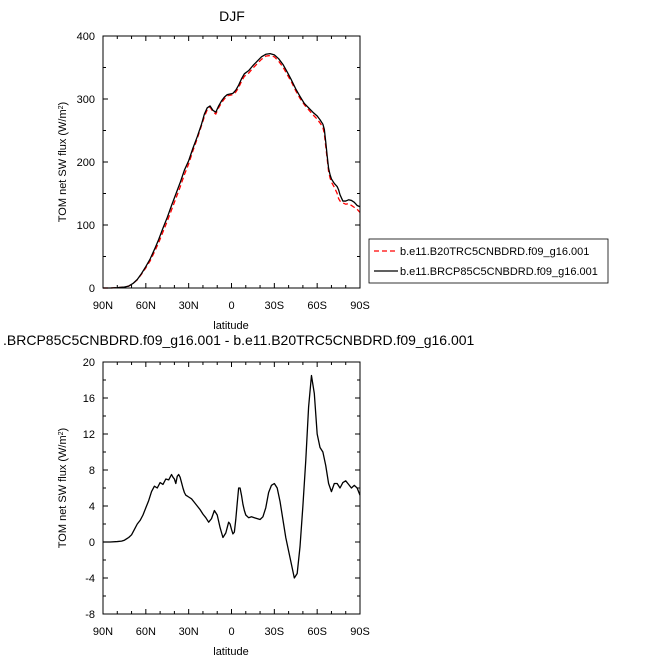 The image size is (658, 664). I want to click on top-x-tick-label: 30S, so click(275, 306).